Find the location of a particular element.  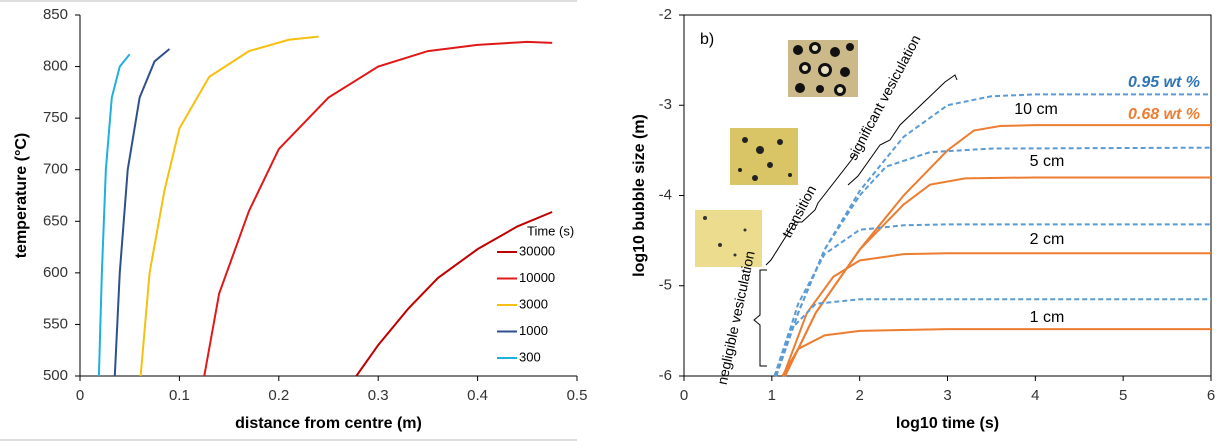

annotation: negligible vesiculation is located at coordinates (736, 317).